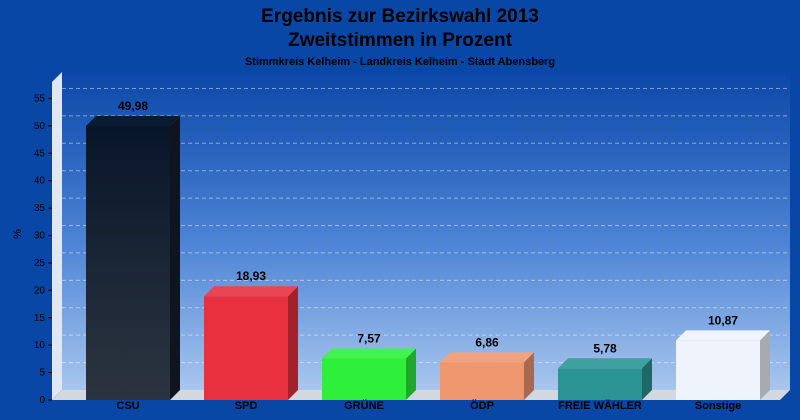 The image size is (800, 420). Describe the element at coordinates (723, 320) in the screenshot. I see `value-label: 10,87` at that location.